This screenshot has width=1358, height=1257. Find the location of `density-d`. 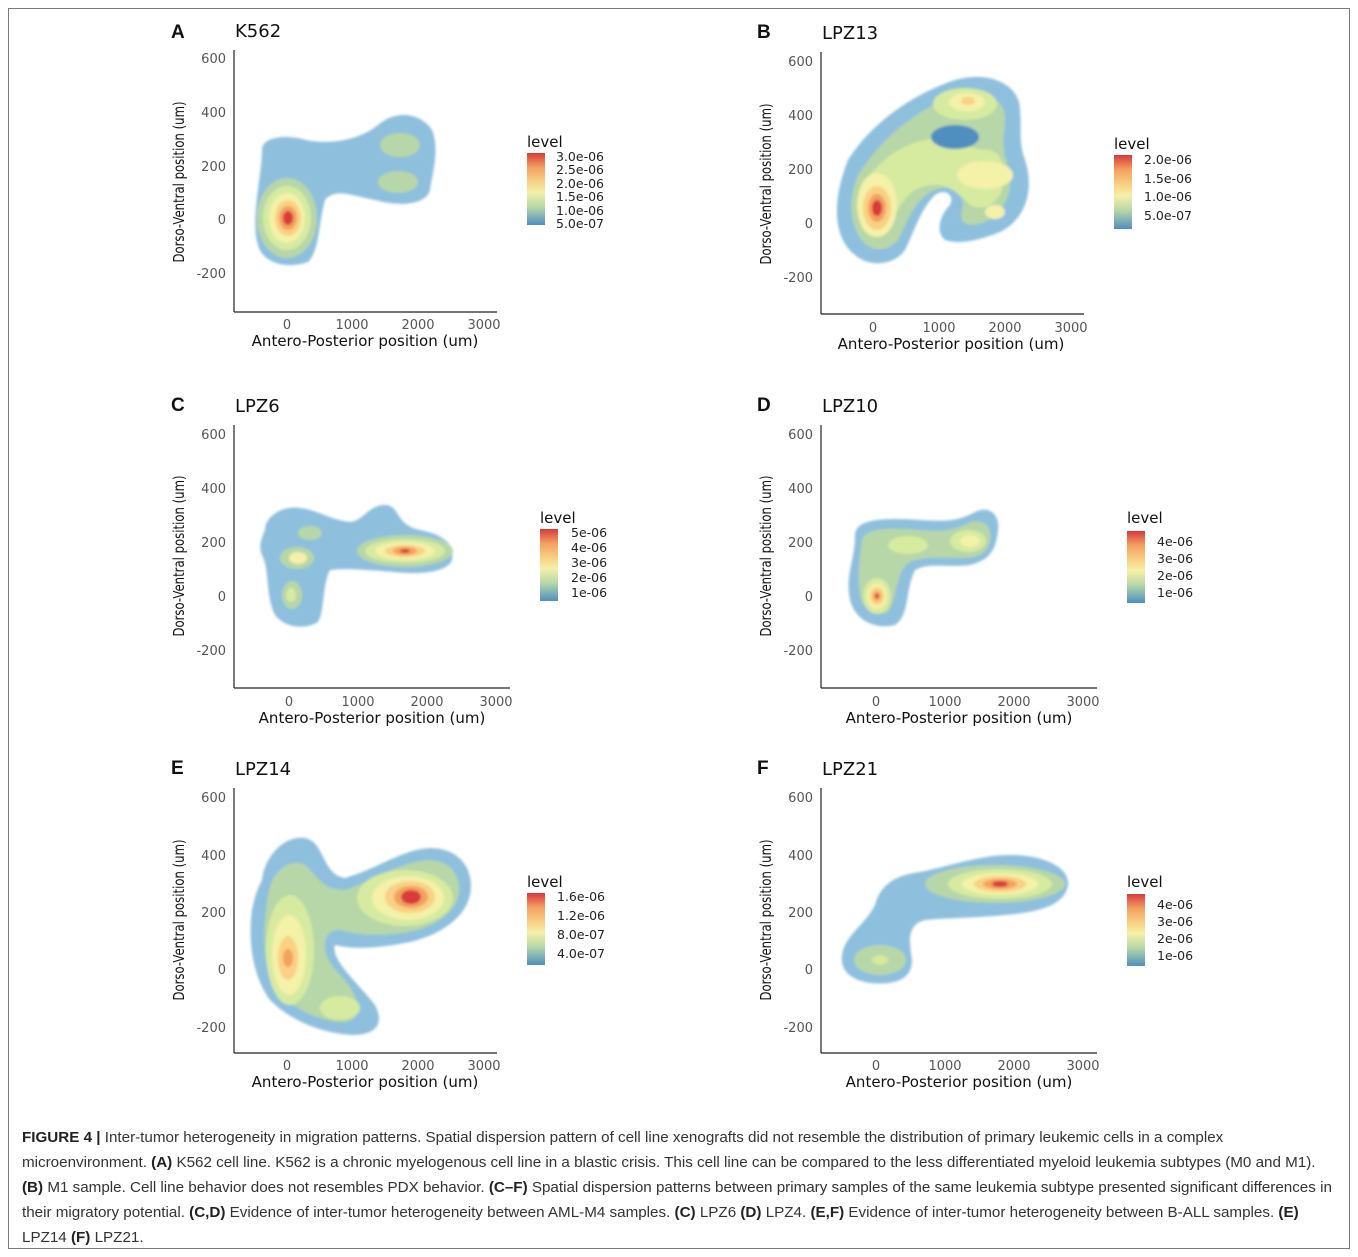

density-d is located at coordinates (923, 568).